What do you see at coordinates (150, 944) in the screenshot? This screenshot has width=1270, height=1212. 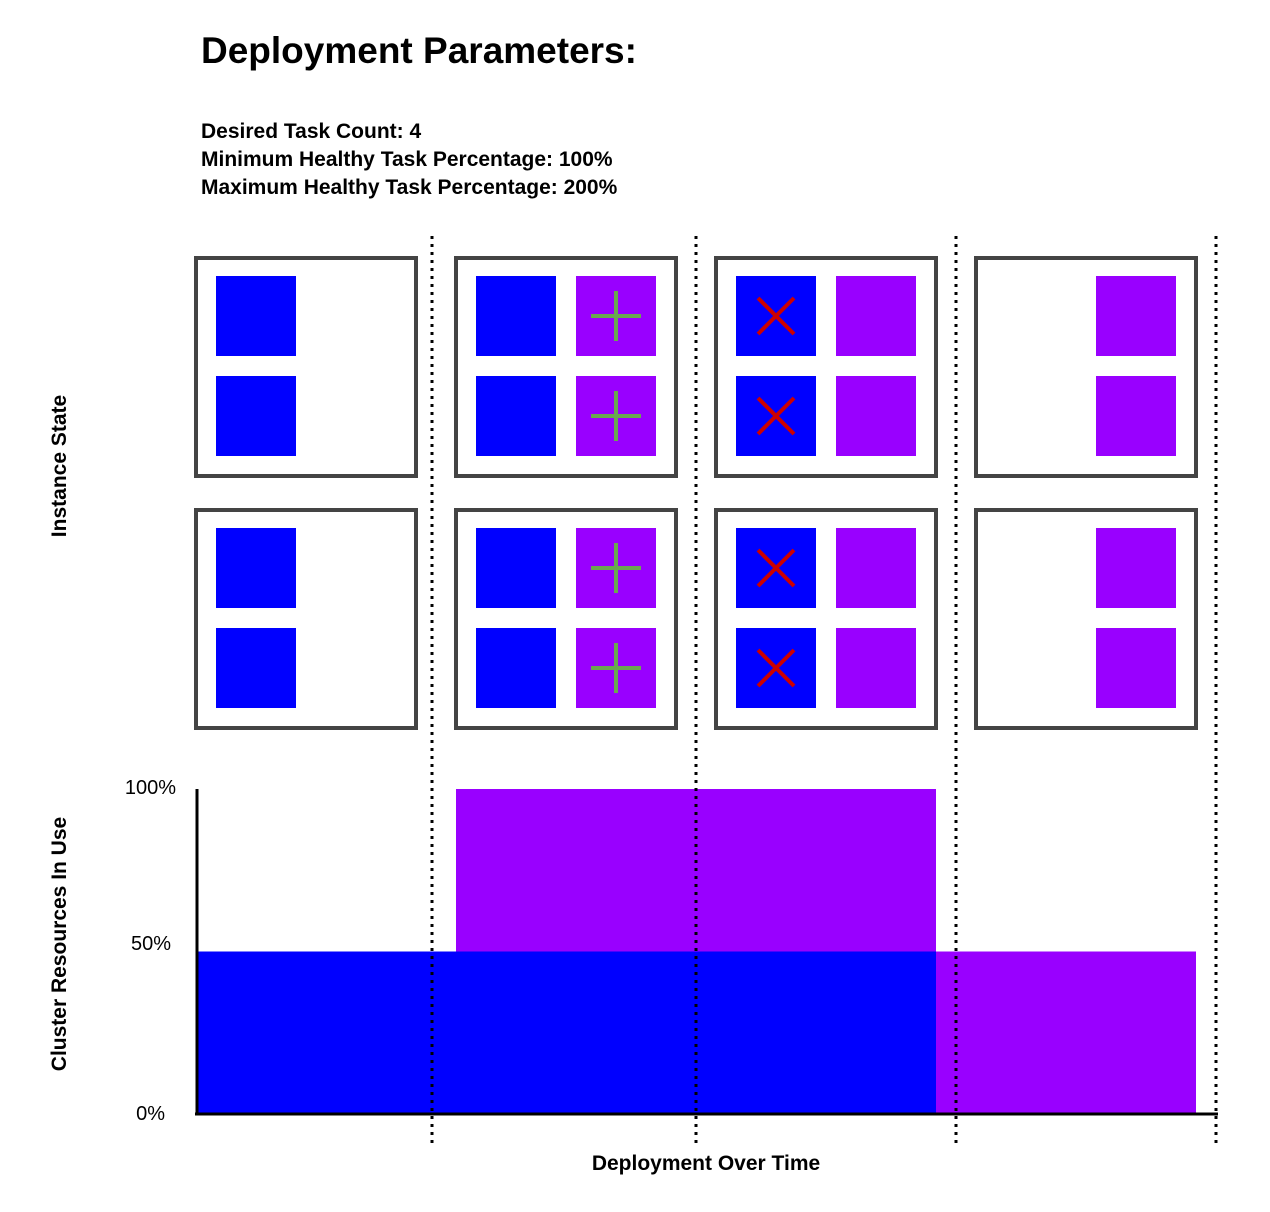 I see `y-tick-50: 50%` at bounding box center [150, 944].